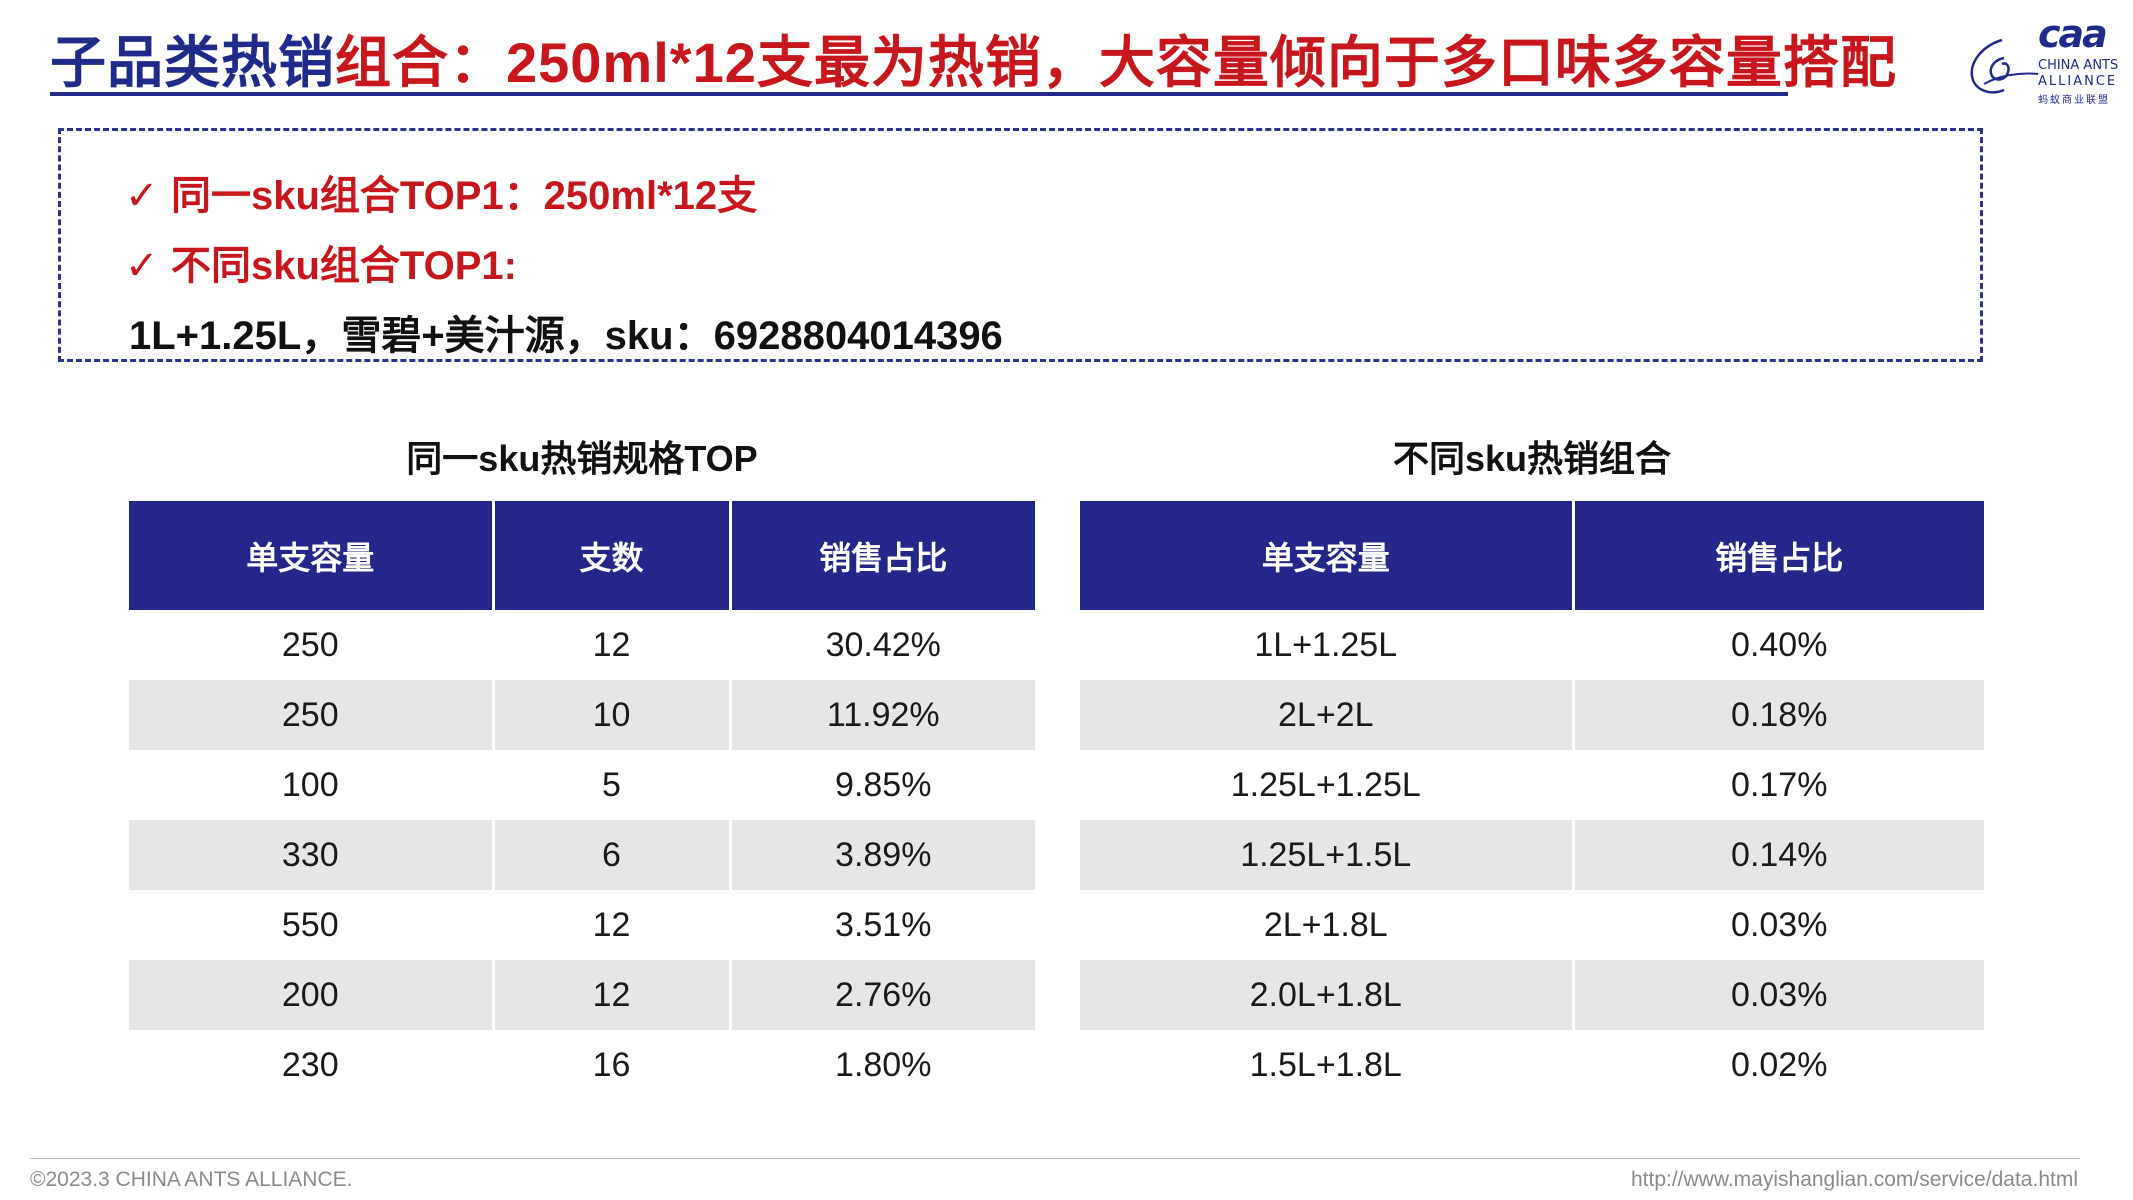 The image size is (2133, 1200). I want to click on logo: caa CHINA ANTS ALLIANCE 蚂蚁商业联盟, so click(2044, 58).